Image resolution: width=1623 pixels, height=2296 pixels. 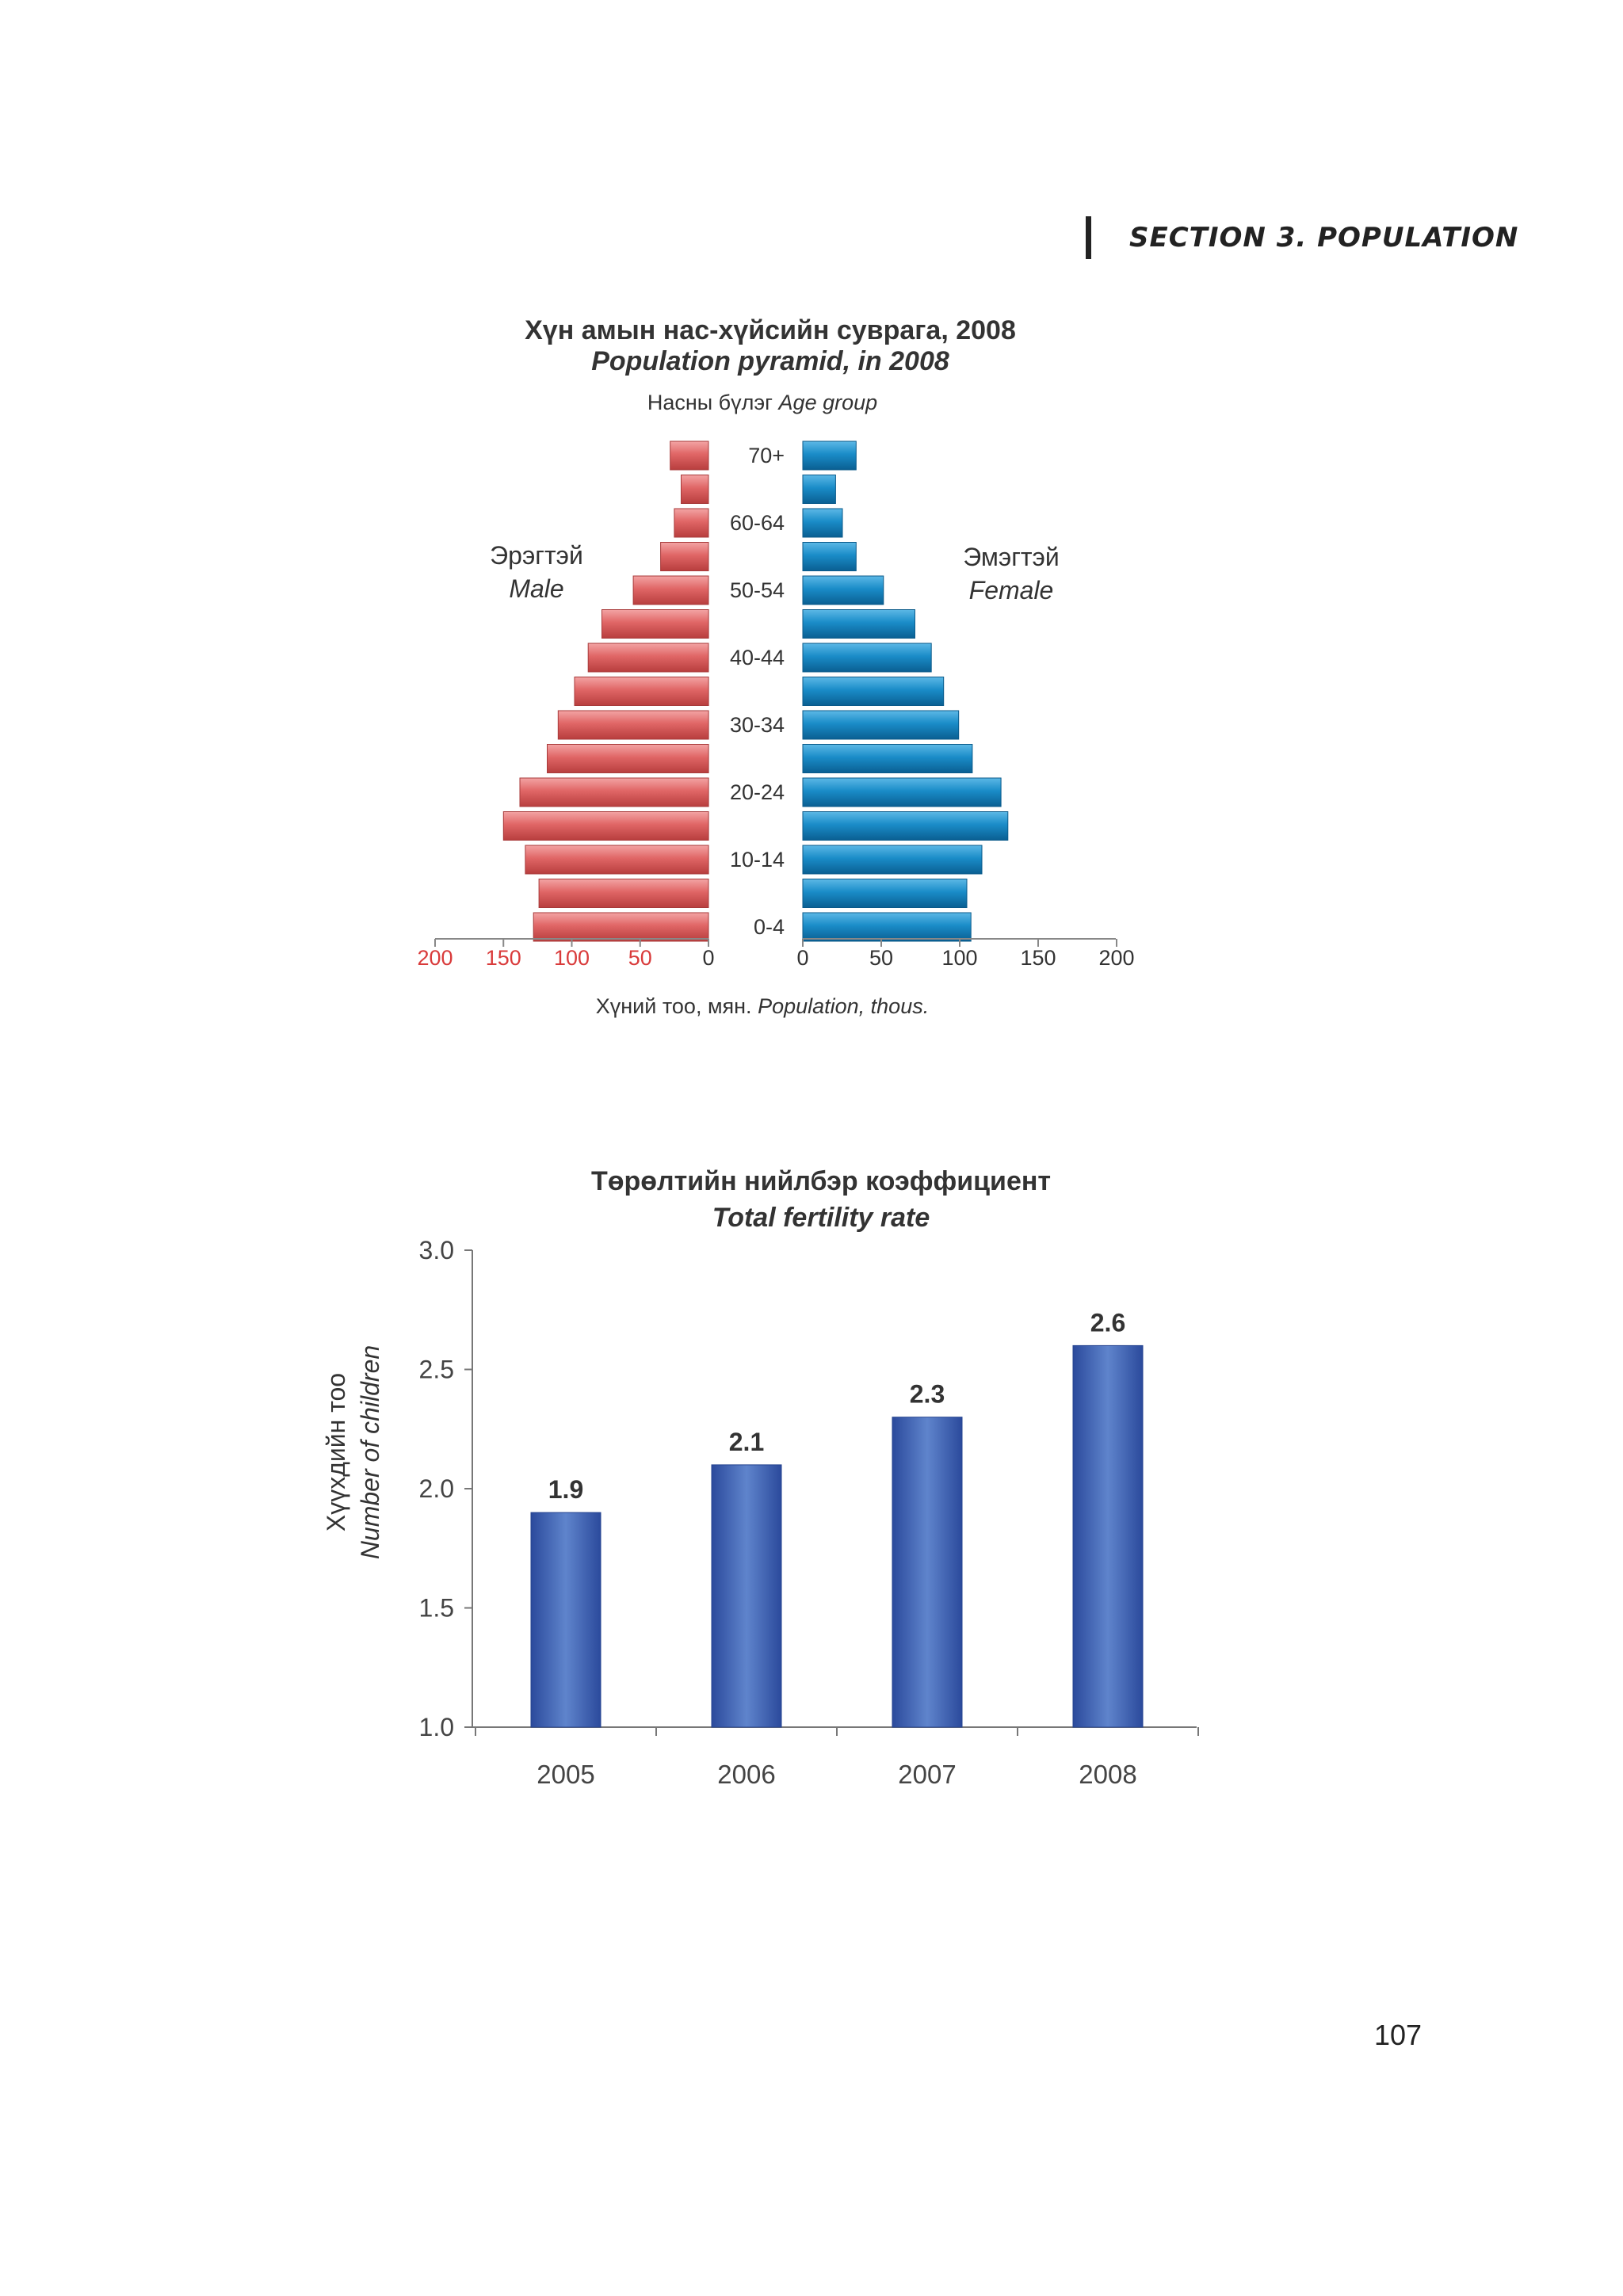 I want to click on tfr-title: Төрөлтийн нийлбэр коэффициент, so click(x=821, y=1181).